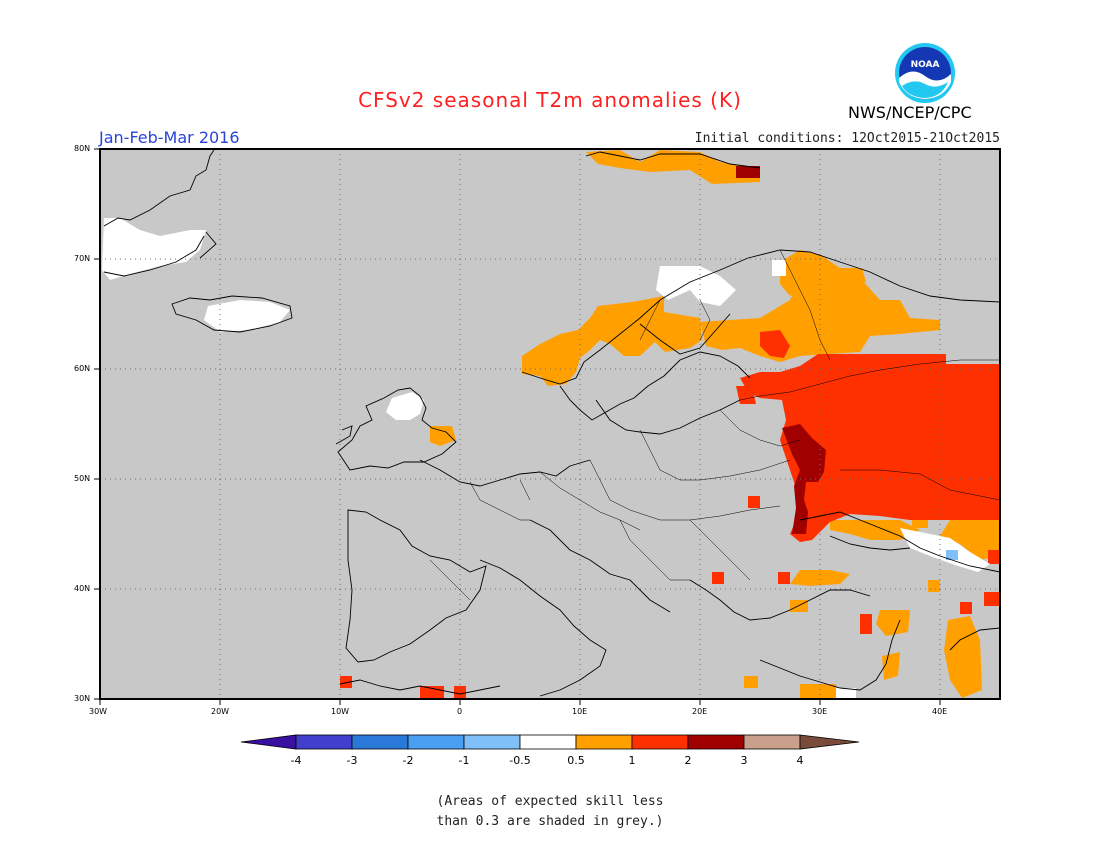  What do you see at coordinates (925, 65) in the screenshot?
I see `svg-text: NOAA` at bounding box center [925, 65].